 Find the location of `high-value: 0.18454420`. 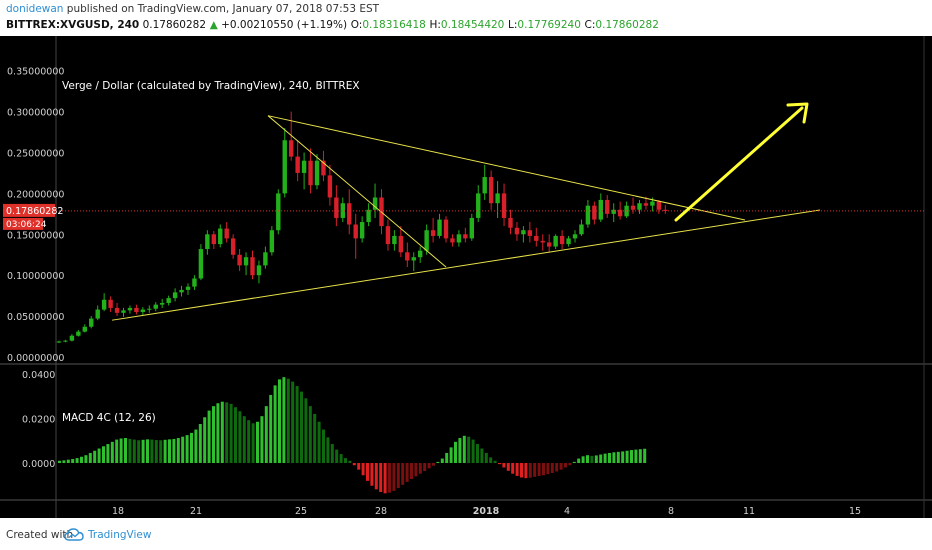

high-value: 0.18454420 is located at coordinates (472, 25).